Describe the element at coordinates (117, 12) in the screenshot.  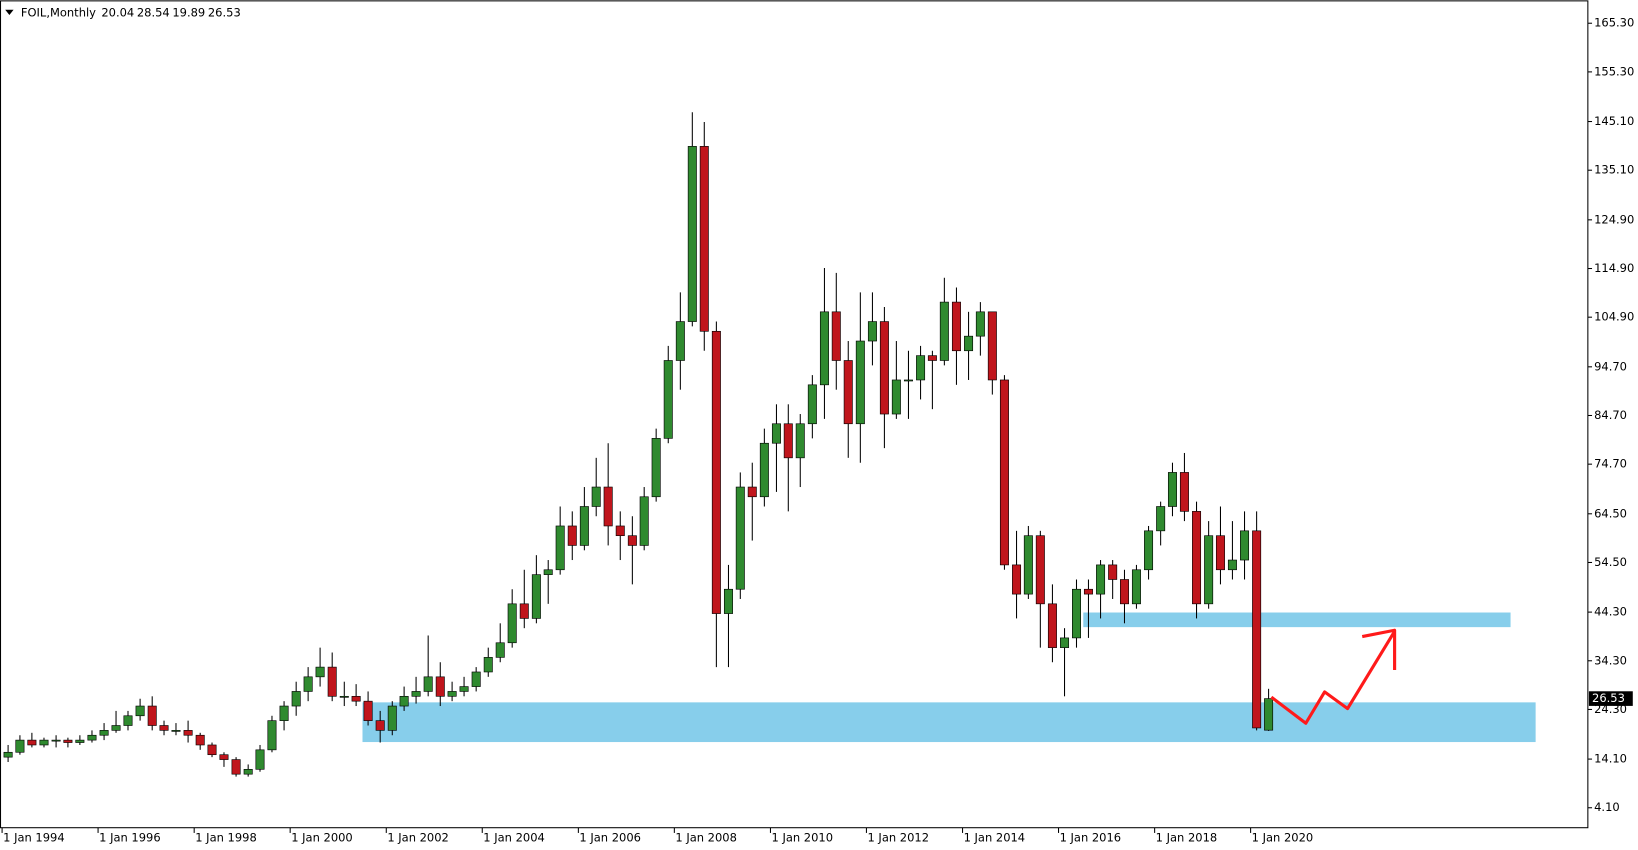
I see `ohlc-open: 20.04` at that location.